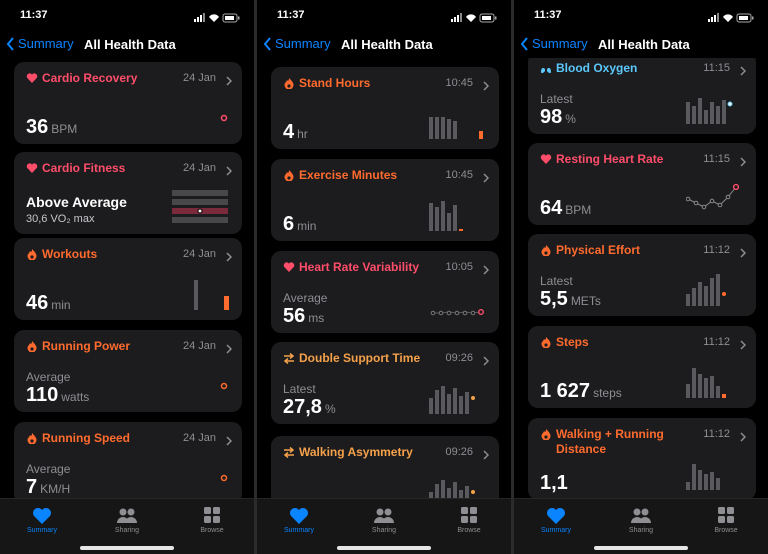 This screenshot has height=554, width=768. I want to click on card-title: Heart Rate Variability, so click(358, 267).